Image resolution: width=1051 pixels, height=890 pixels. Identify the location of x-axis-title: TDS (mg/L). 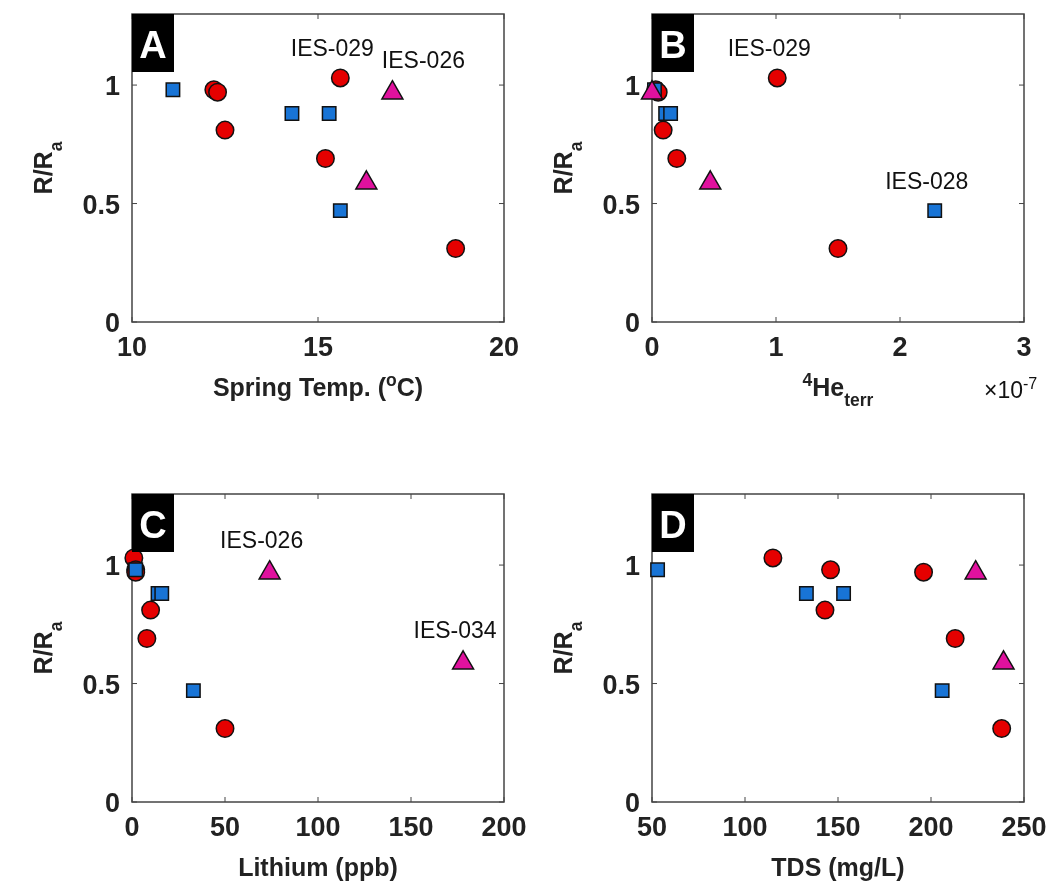
(838, 867).